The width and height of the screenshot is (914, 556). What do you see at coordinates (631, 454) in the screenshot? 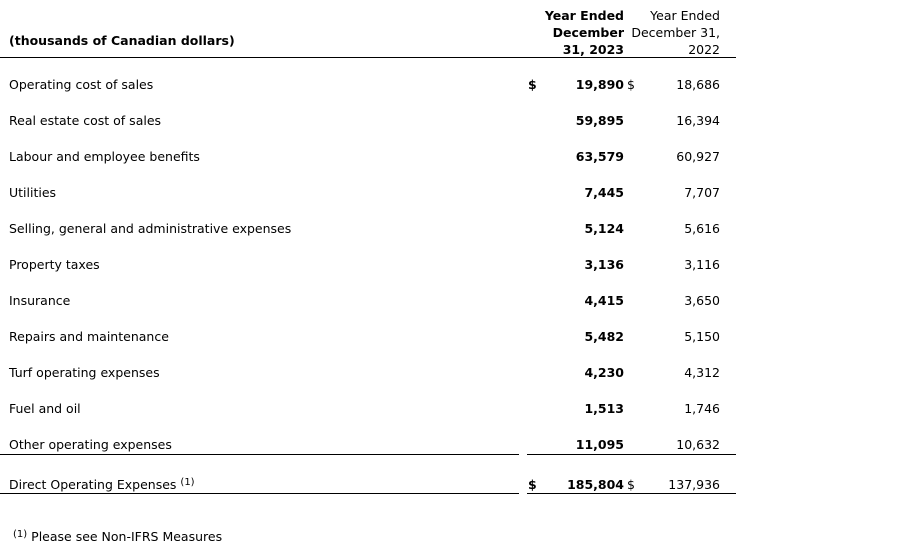
I see `subtotal-divider-right` at bounding box center [631, 454].